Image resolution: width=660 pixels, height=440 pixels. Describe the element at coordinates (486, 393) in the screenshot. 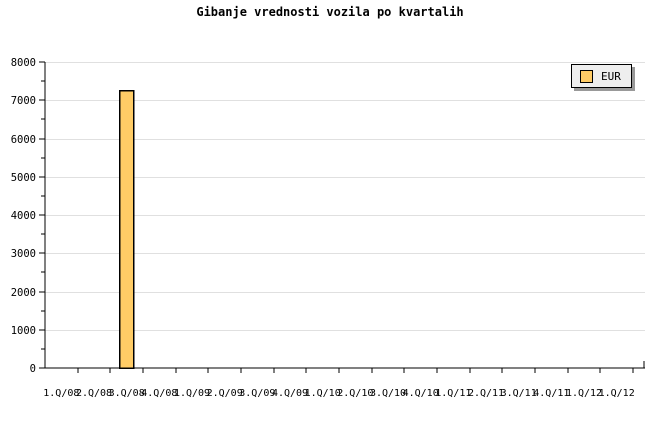

I see `x-tick-label: 2.Q/11` at that location.